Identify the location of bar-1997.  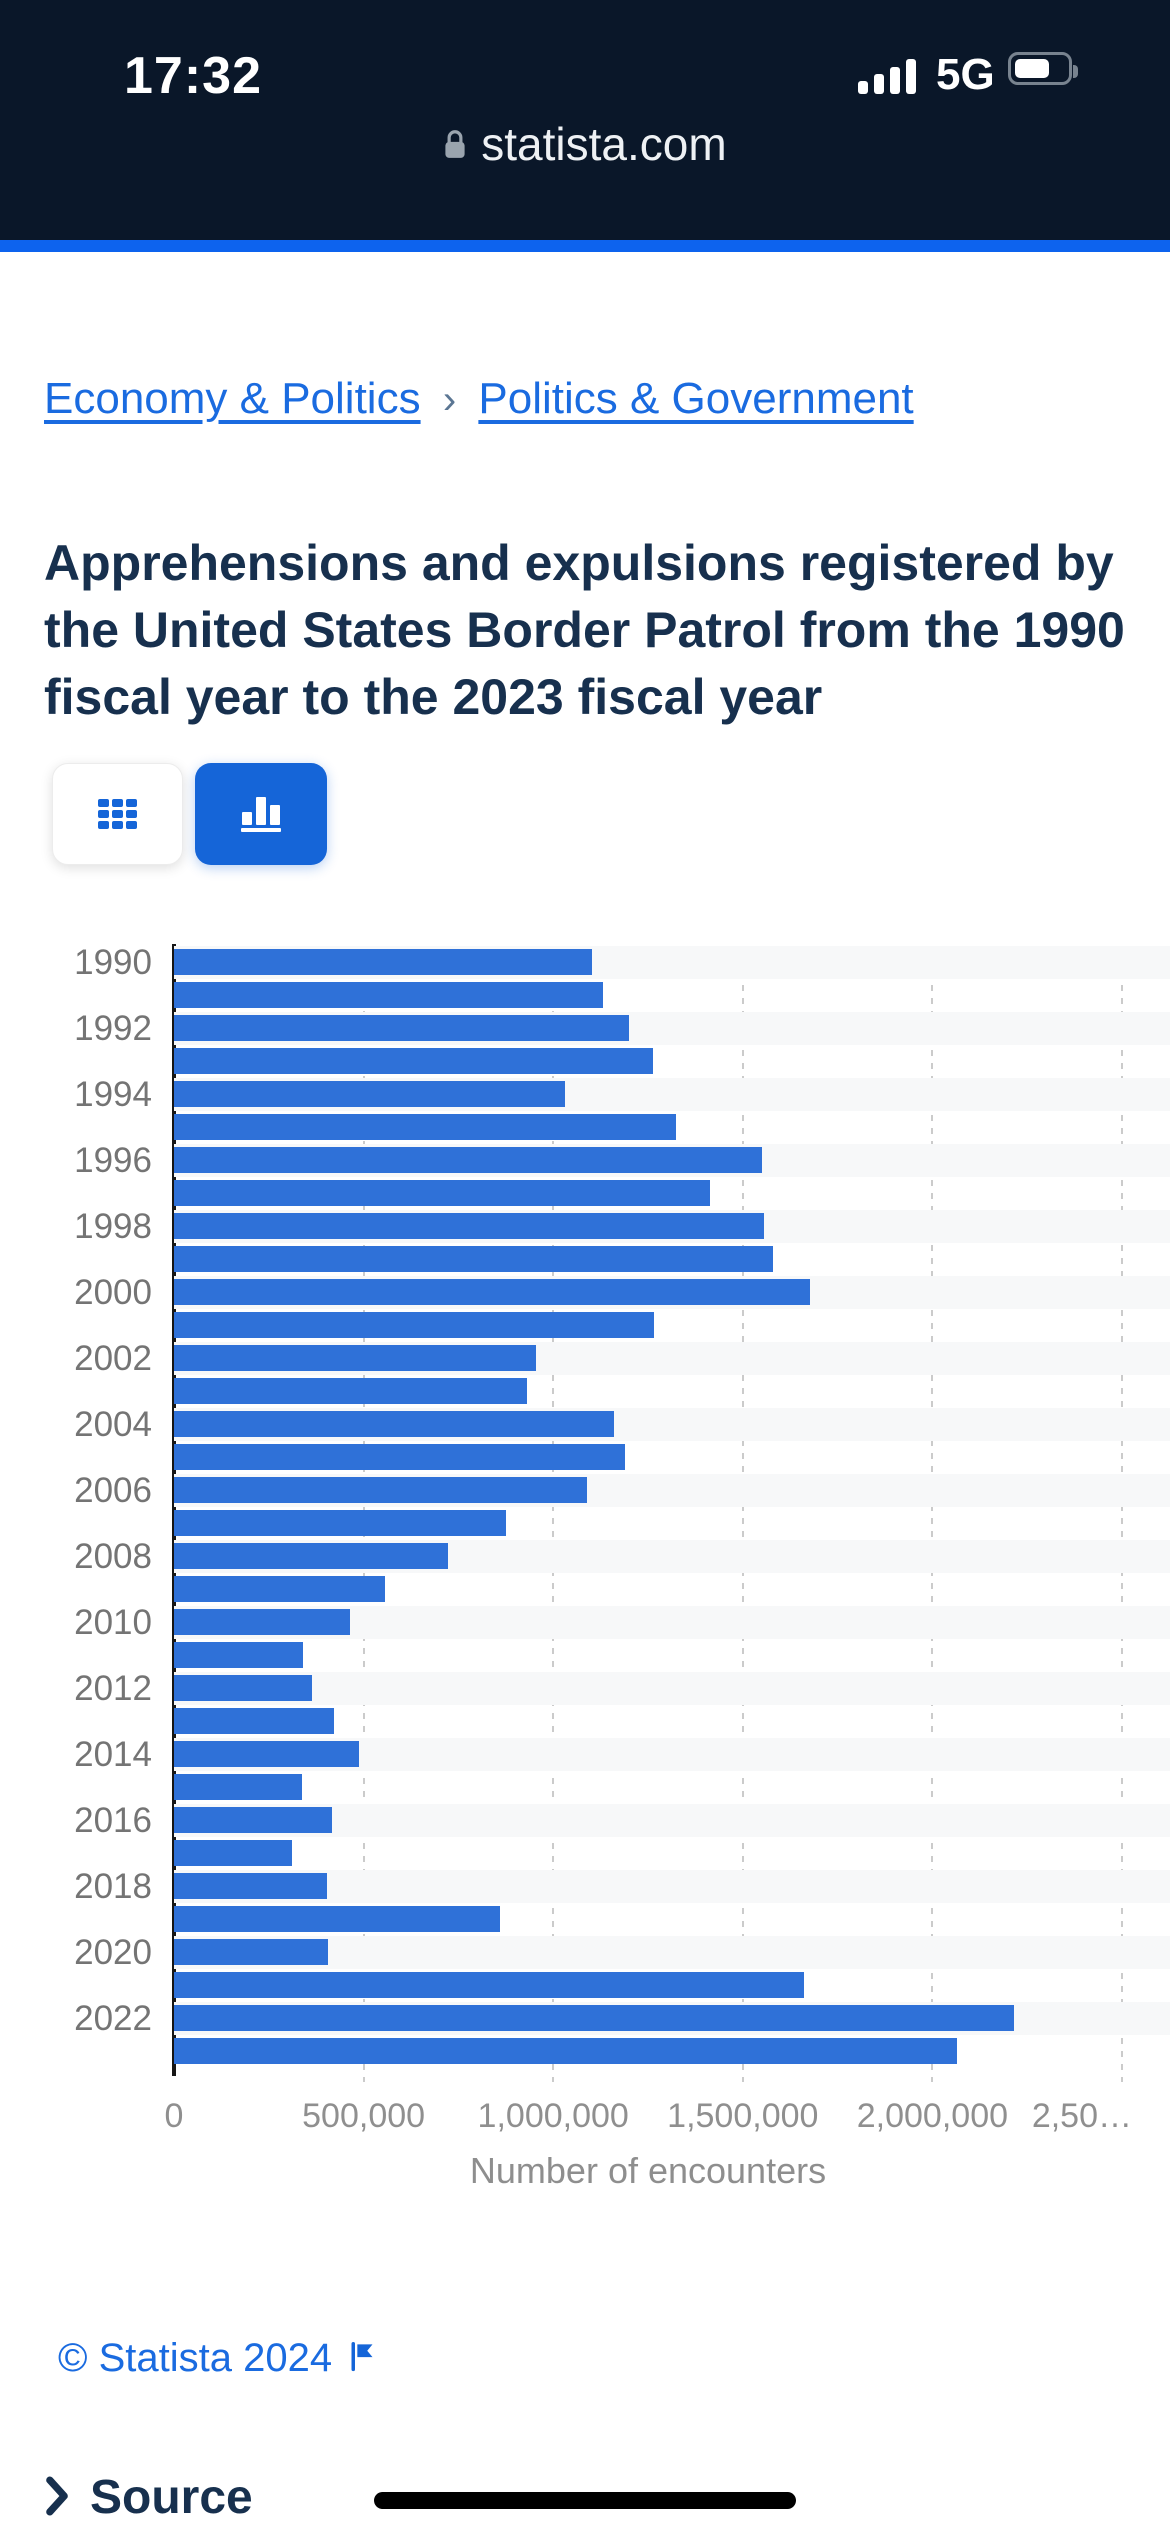
(442, 1193).